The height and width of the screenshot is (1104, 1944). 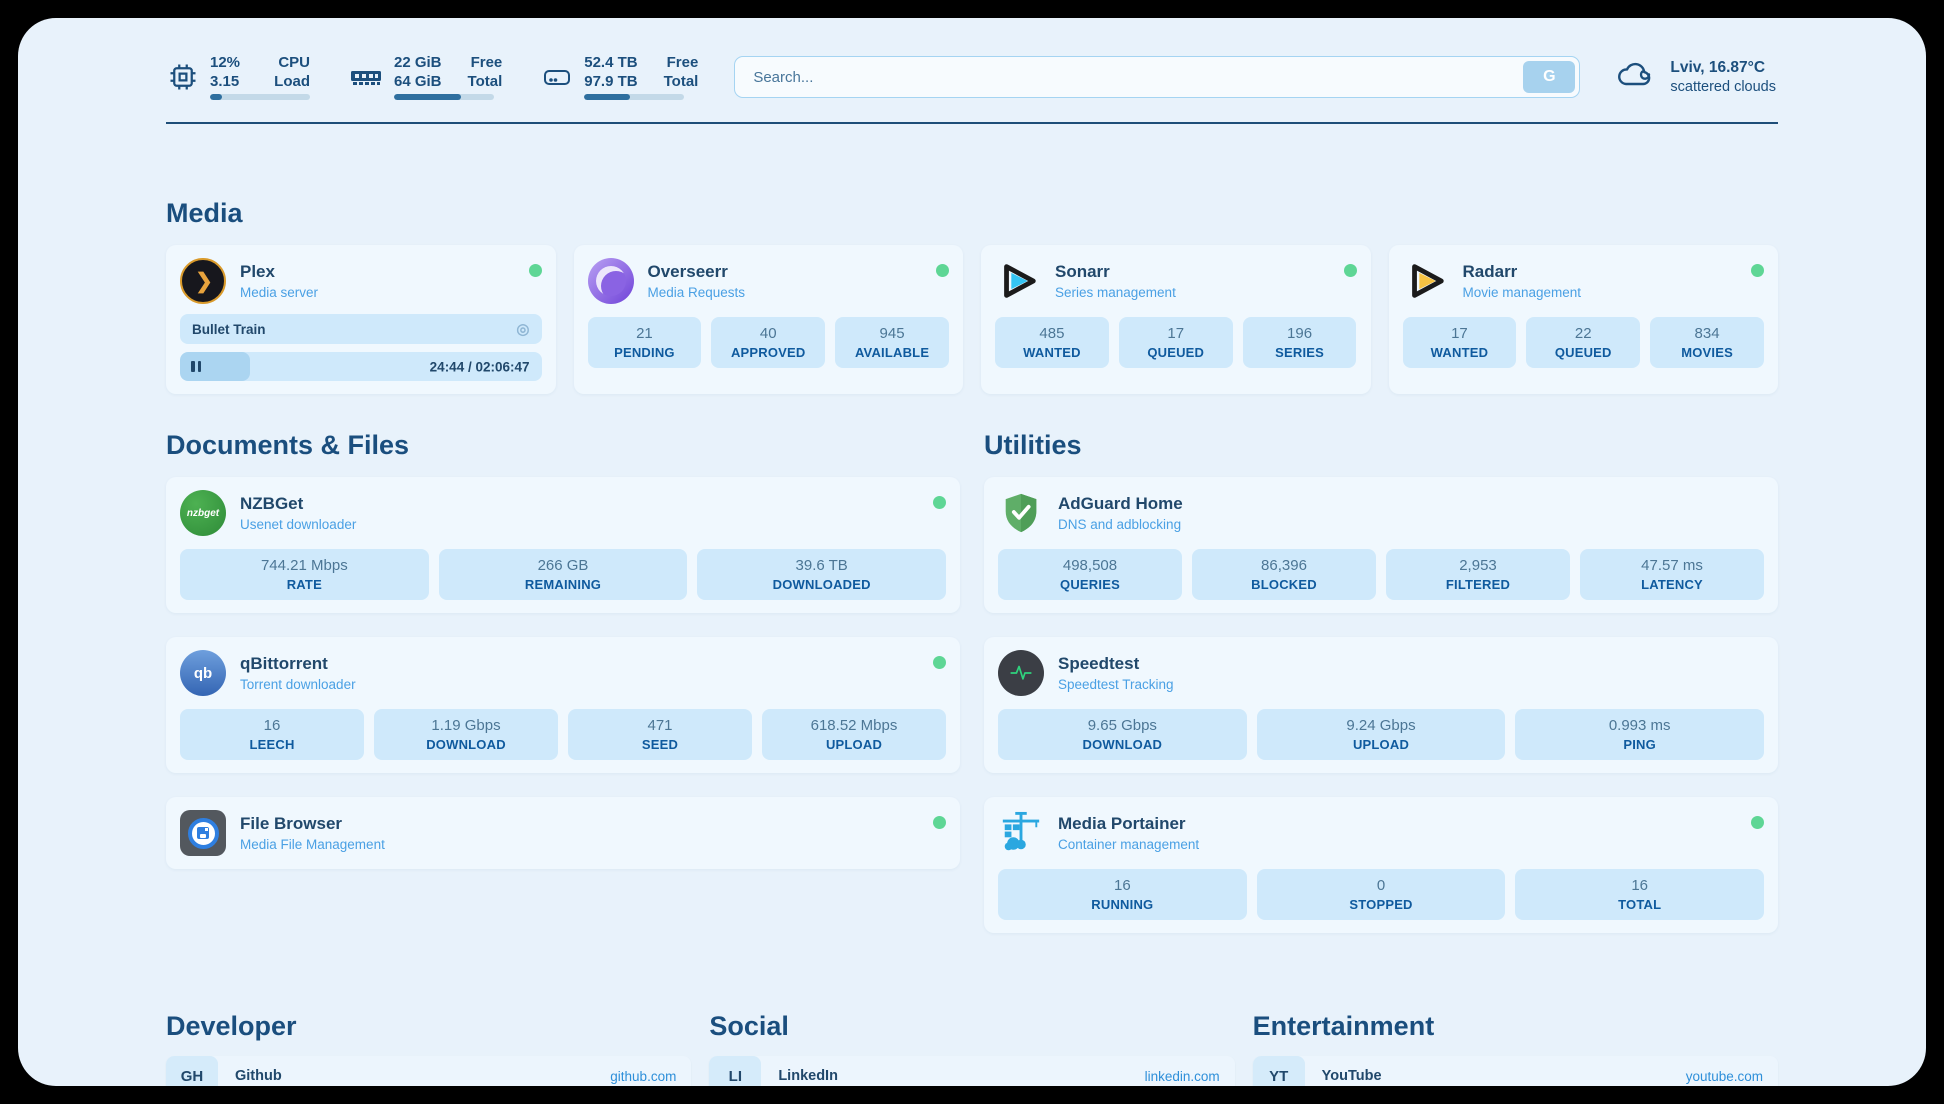 What do you see at coordinates (231, 1026) in the screenshot?
I see `section-title-developer: Developer` at bounding box center [231, 1026].